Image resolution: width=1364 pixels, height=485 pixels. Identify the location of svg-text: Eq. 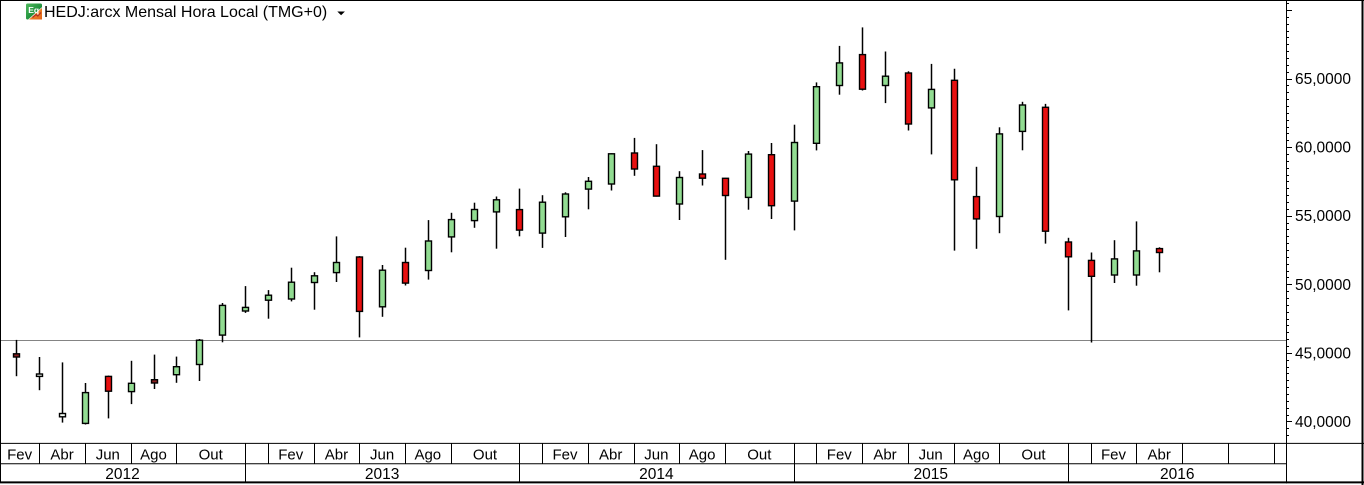
(33, 10).